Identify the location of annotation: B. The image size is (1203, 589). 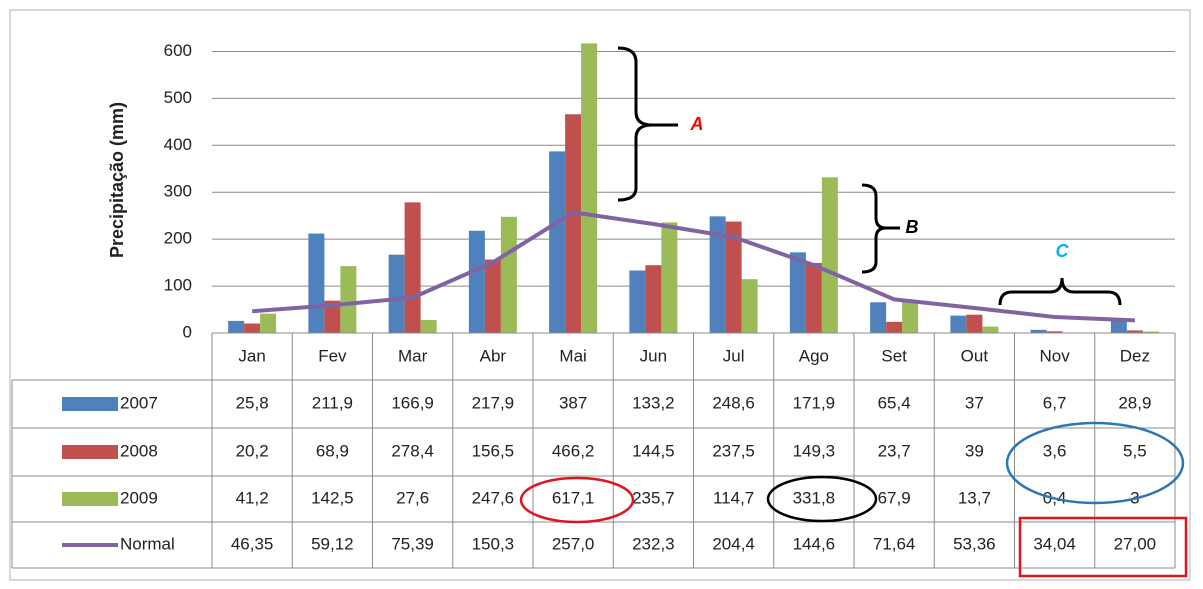
(912, 227).